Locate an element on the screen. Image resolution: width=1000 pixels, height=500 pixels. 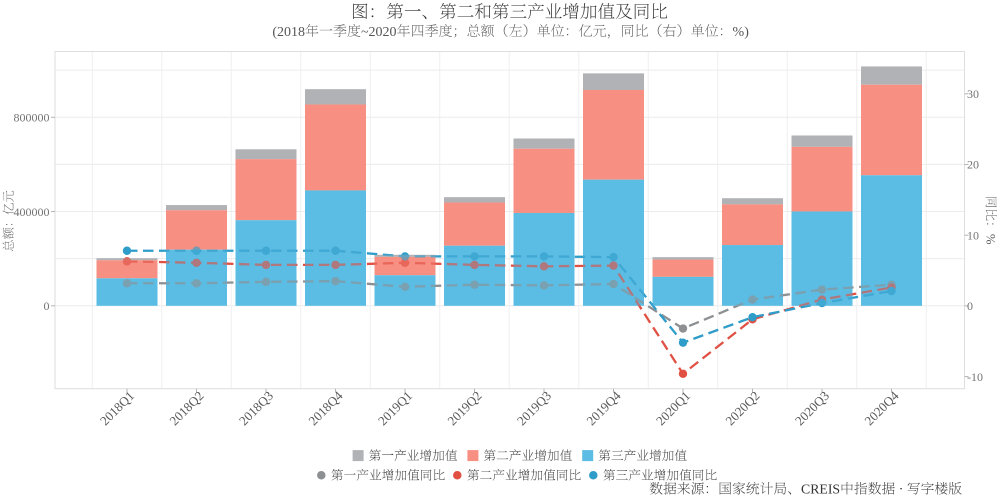
svg-text: -10 is located at coordinates (975, 377).